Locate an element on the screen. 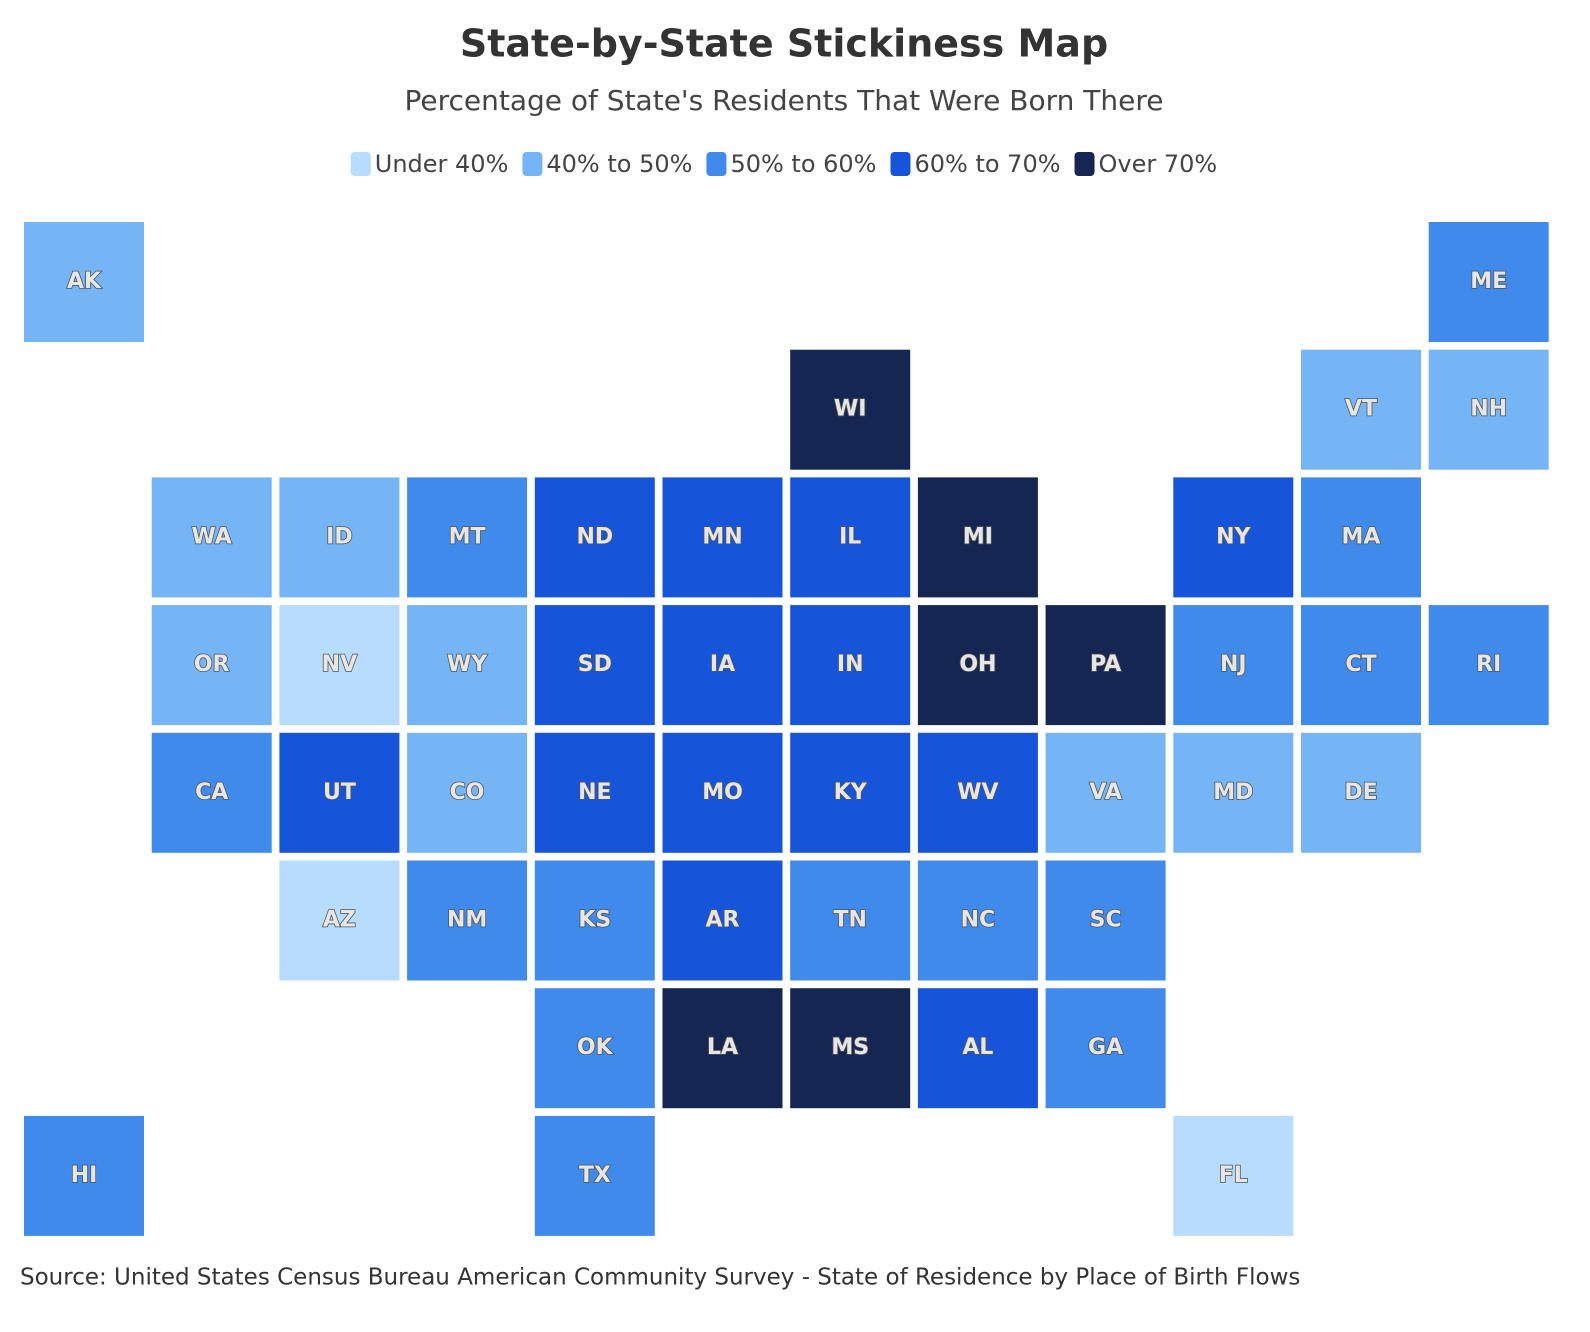 Image resolution: width=1590 pixels, height=1332 pixels. state-label: ND is located at coordinates (594, 536).